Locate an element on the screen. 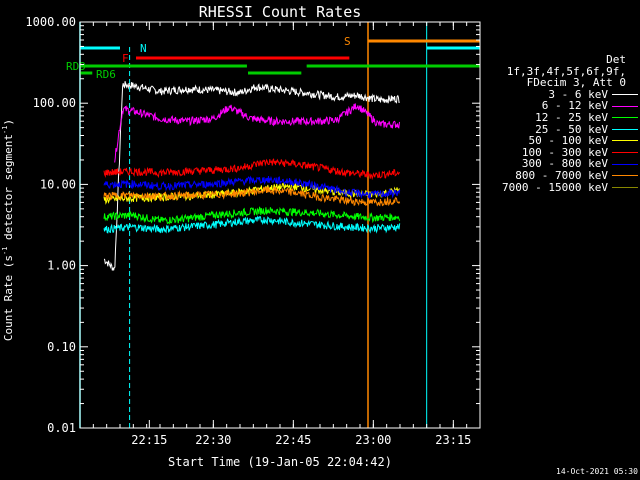  chart-title: RHESSI Count Rates is located at coordinates (280, 12).